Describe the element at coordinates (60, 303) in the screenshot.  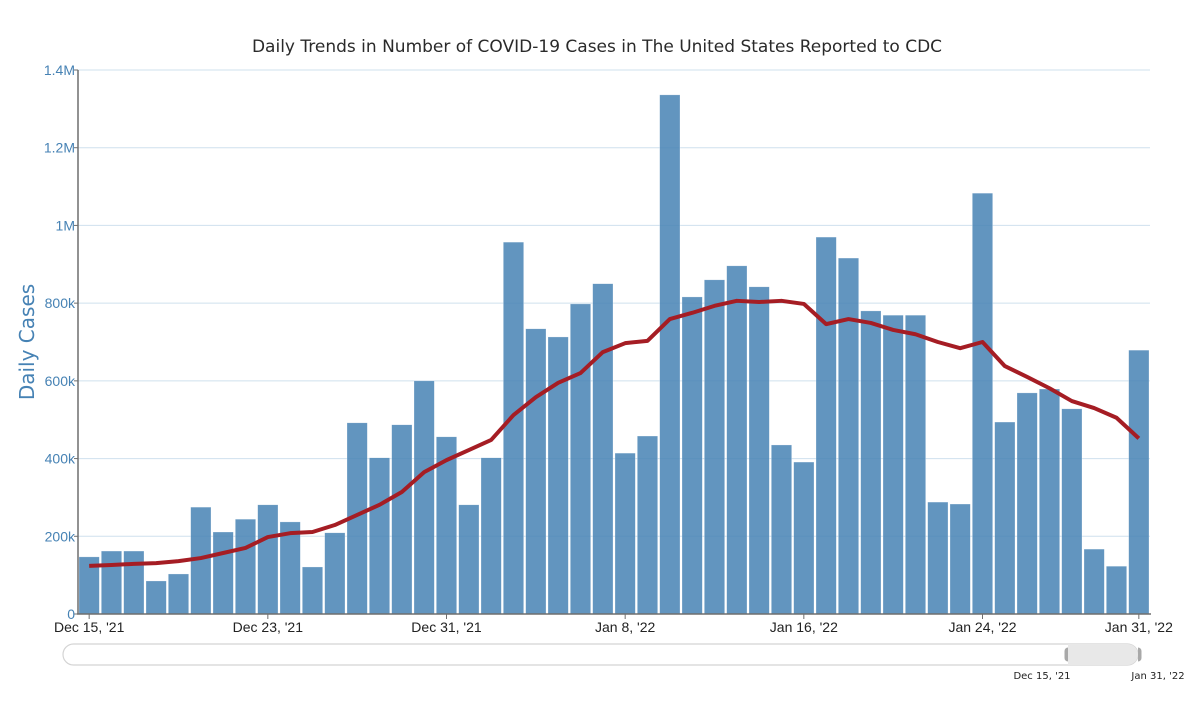
I see `y-tick-label: 800k` at that location.